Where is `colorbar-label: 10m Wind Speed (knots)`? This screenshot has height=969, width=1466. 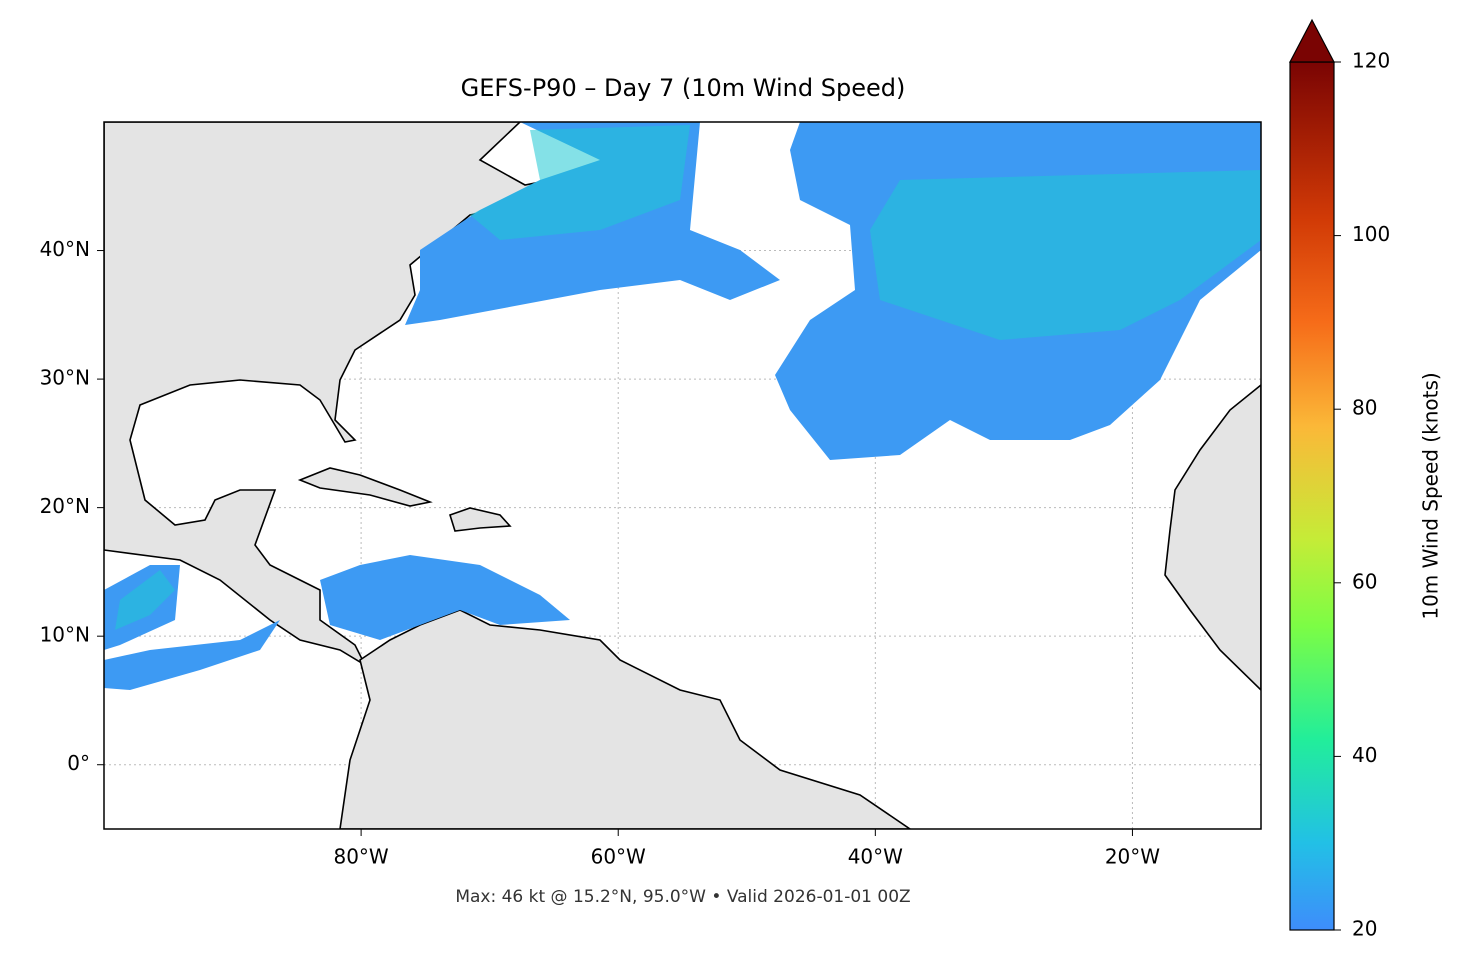
colorbar-label: 10m Wind Speed (knots) is located at coordinates (1431, 495).